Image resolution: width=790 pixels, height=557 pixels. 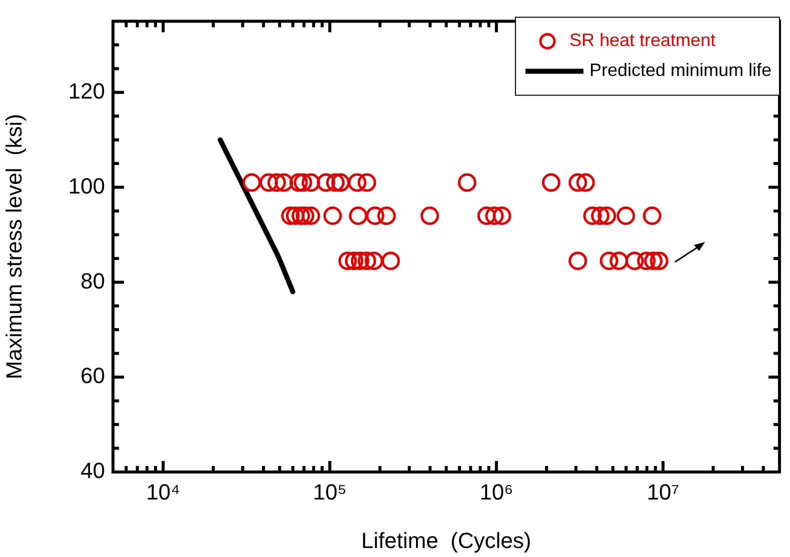 What do you see at coordinates (497, 491) in the screenshot?
I see `x-tick-label: 10⁶` at bounding box center [497, 491].